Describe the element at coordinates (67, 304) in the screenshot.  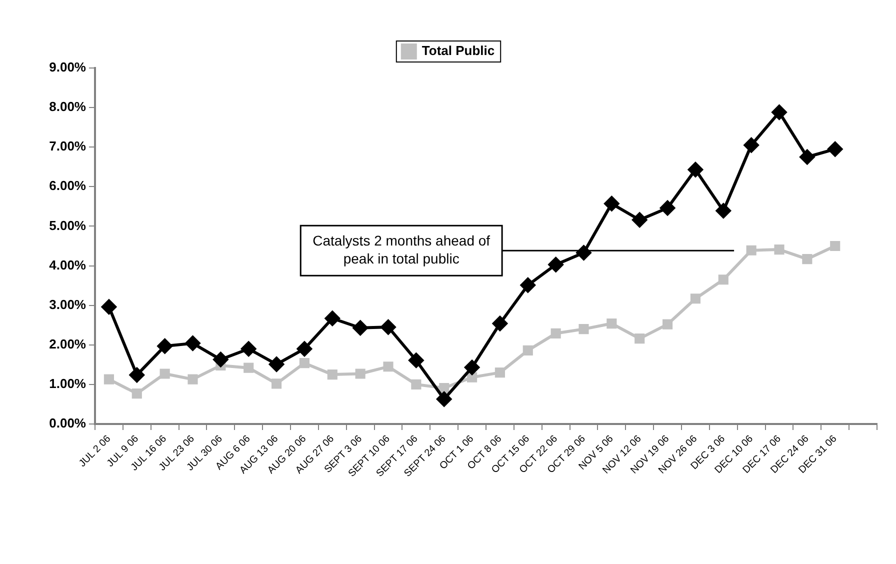
I see `y-tick-label: 3.00%` at that location.